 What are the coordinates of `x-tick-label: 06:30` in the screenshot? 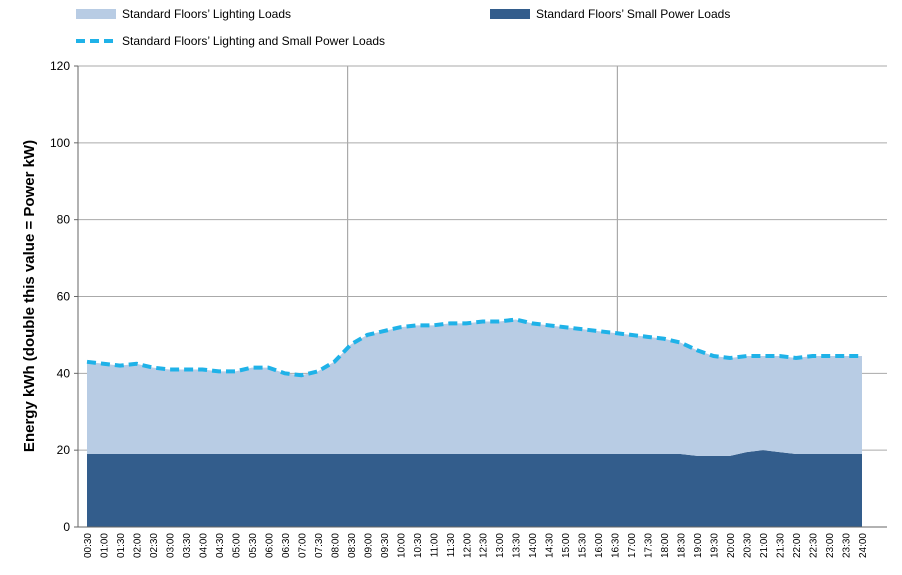 It's located at (286, 545).